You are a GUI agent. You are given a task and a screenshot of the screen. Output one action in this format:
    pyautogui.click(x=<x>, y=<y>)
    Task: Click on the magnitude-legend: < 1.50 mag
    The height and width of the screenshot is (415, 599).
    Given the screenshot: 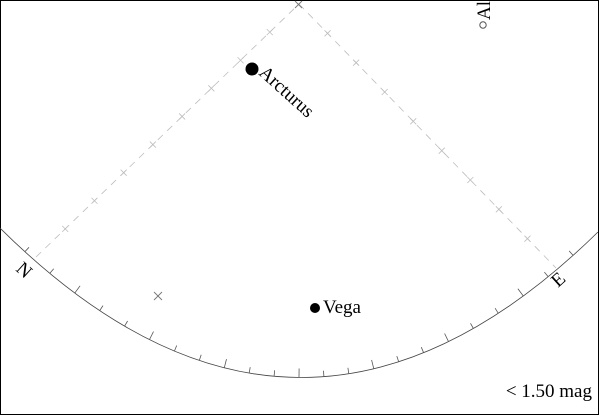 What is the action you would take?
    pyautogui.click(x=548, y=391)
    